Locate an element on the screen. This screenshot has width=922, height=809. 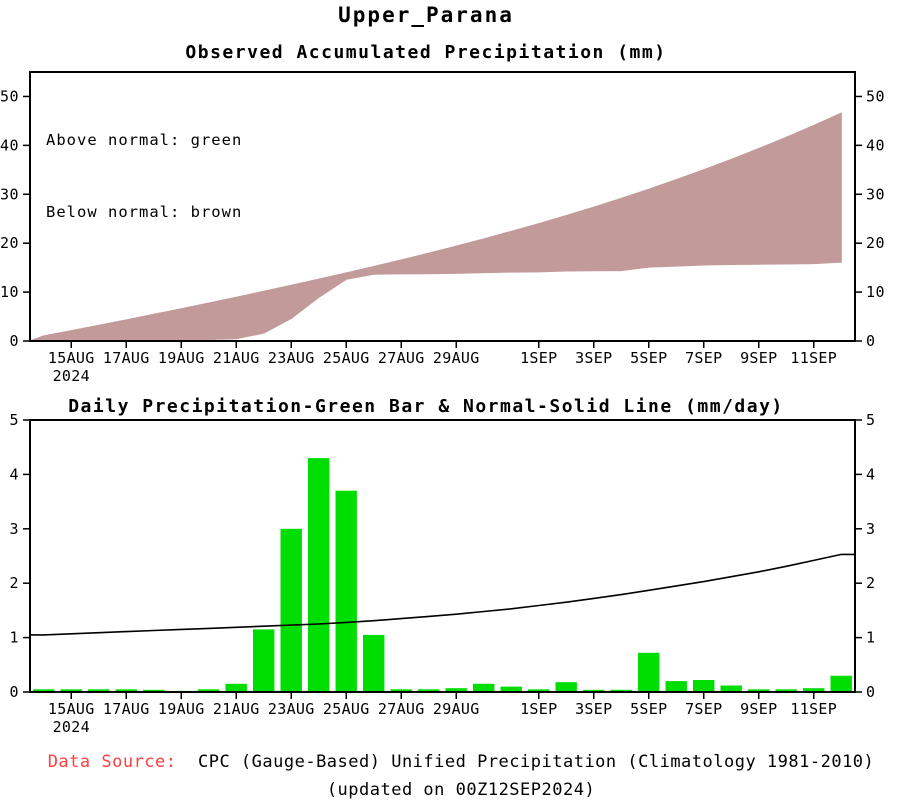
updated-line: (updated on 00Z12SEP2024) is located at coordinates (461, 790).